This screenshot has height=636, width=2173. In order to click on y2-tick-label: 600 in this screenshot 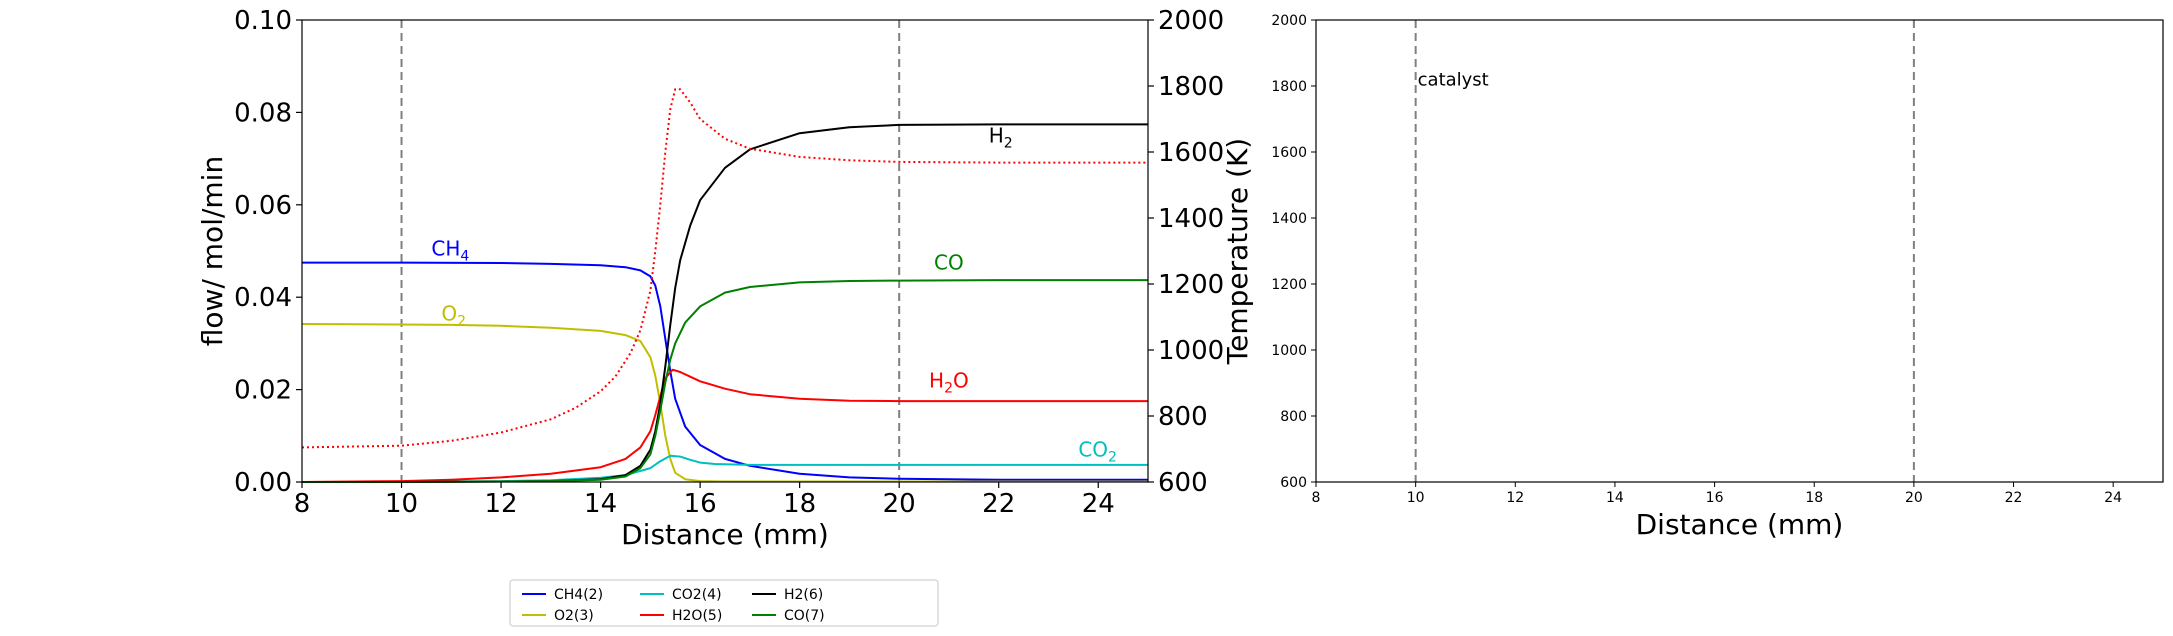, I will do `click(1183, 483)`.